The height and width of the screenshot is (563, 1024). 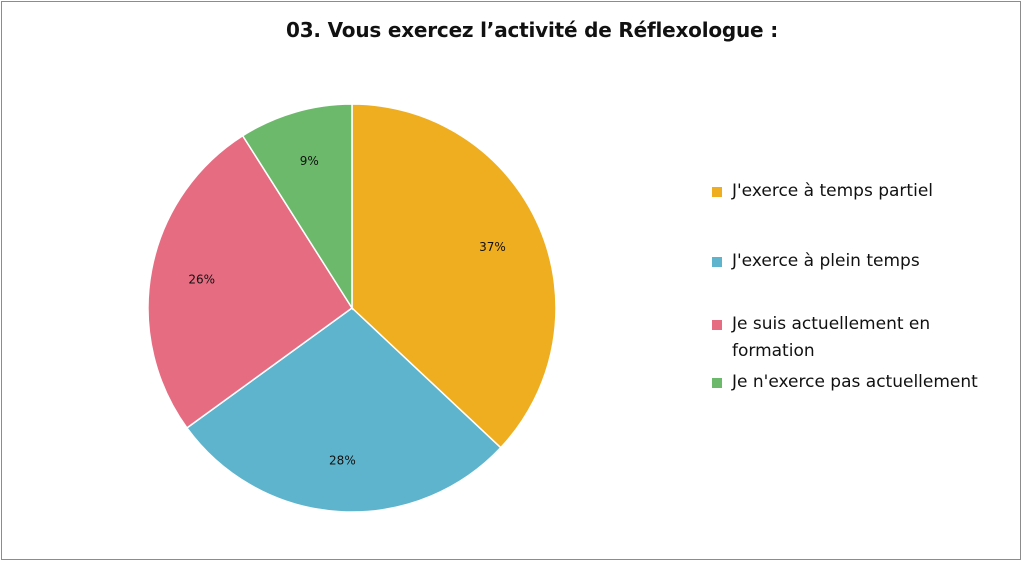 I want to click on legend-label: J'exerce à temps partiel, so click(x=832, y=191).